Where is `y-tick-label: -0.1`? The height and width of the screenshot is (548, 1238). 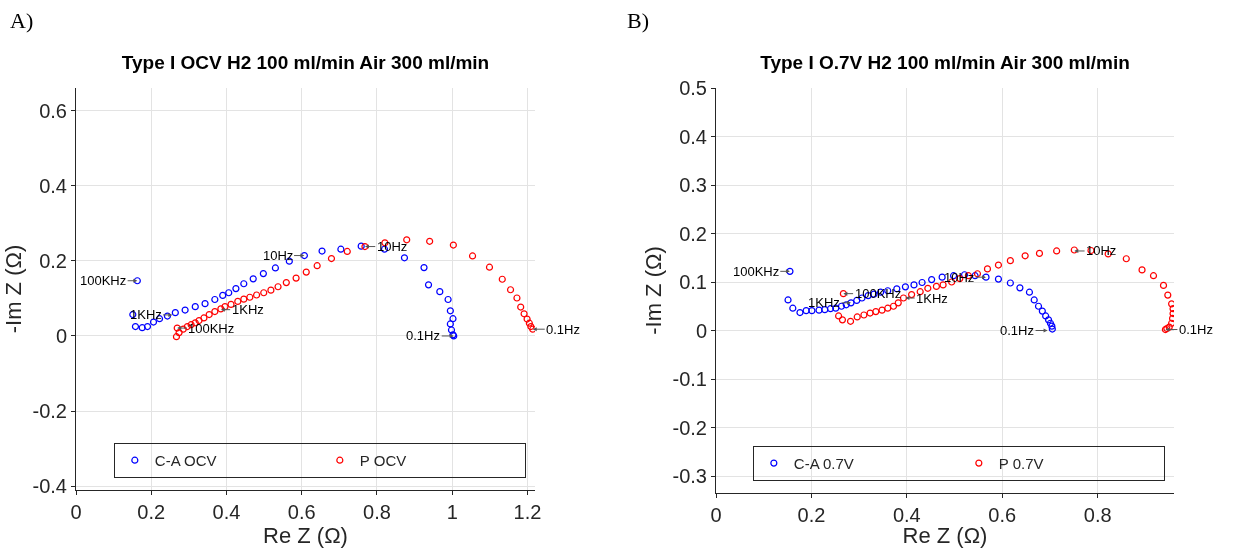 y-tick-label: -0.1 is located at coordinates (689, 379).